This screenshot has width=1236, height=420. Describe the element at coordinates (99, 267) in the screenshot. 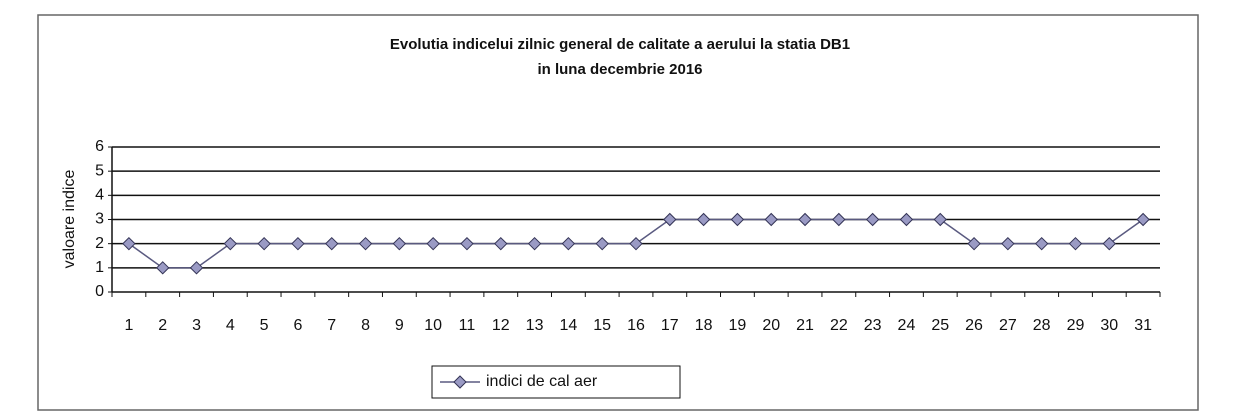

I see `y-tick-label: 1` at that location.